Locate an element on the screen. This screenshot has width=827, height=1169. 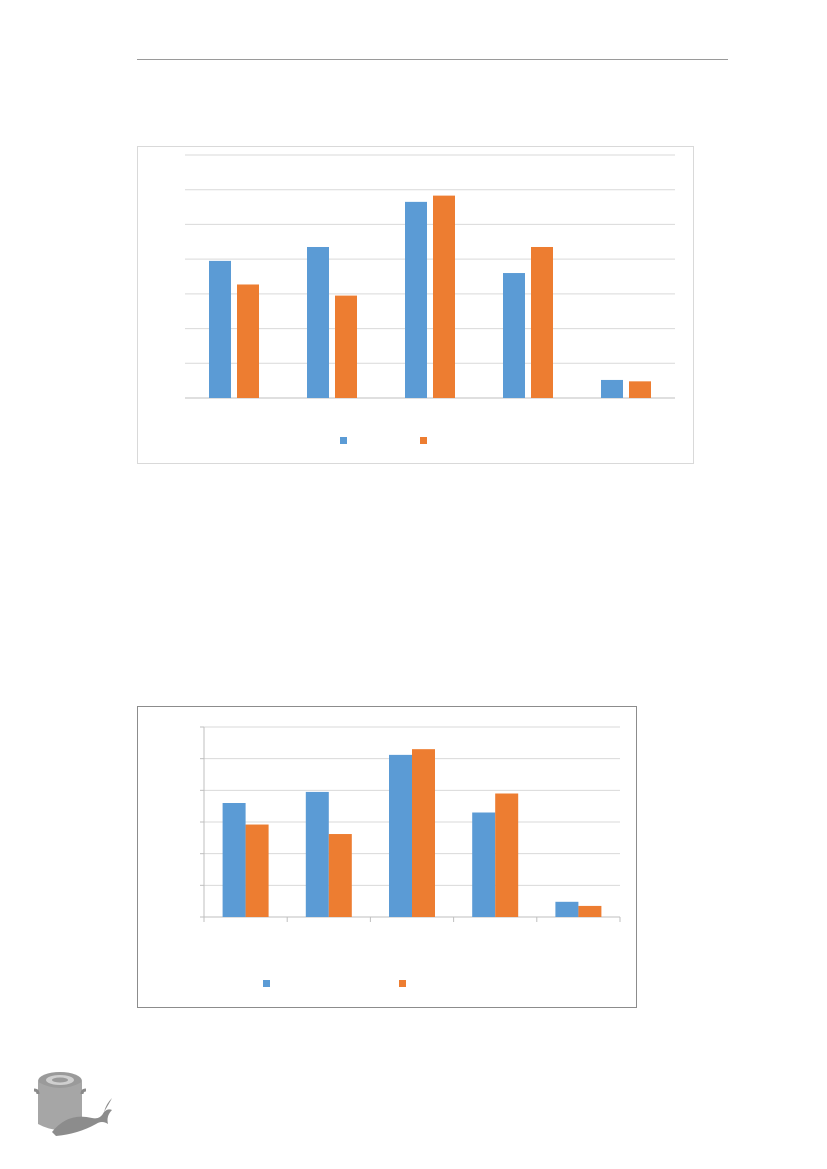
header-rule is located at coordinates (432, 59).